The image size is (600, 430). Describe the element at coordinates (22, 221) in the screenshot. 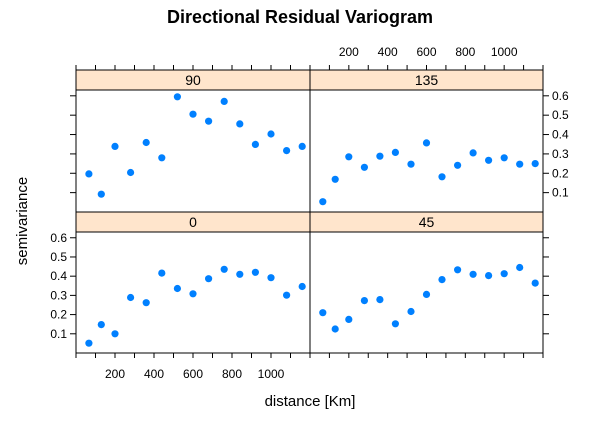

I see `y-axis-label: semivariance` at that location.